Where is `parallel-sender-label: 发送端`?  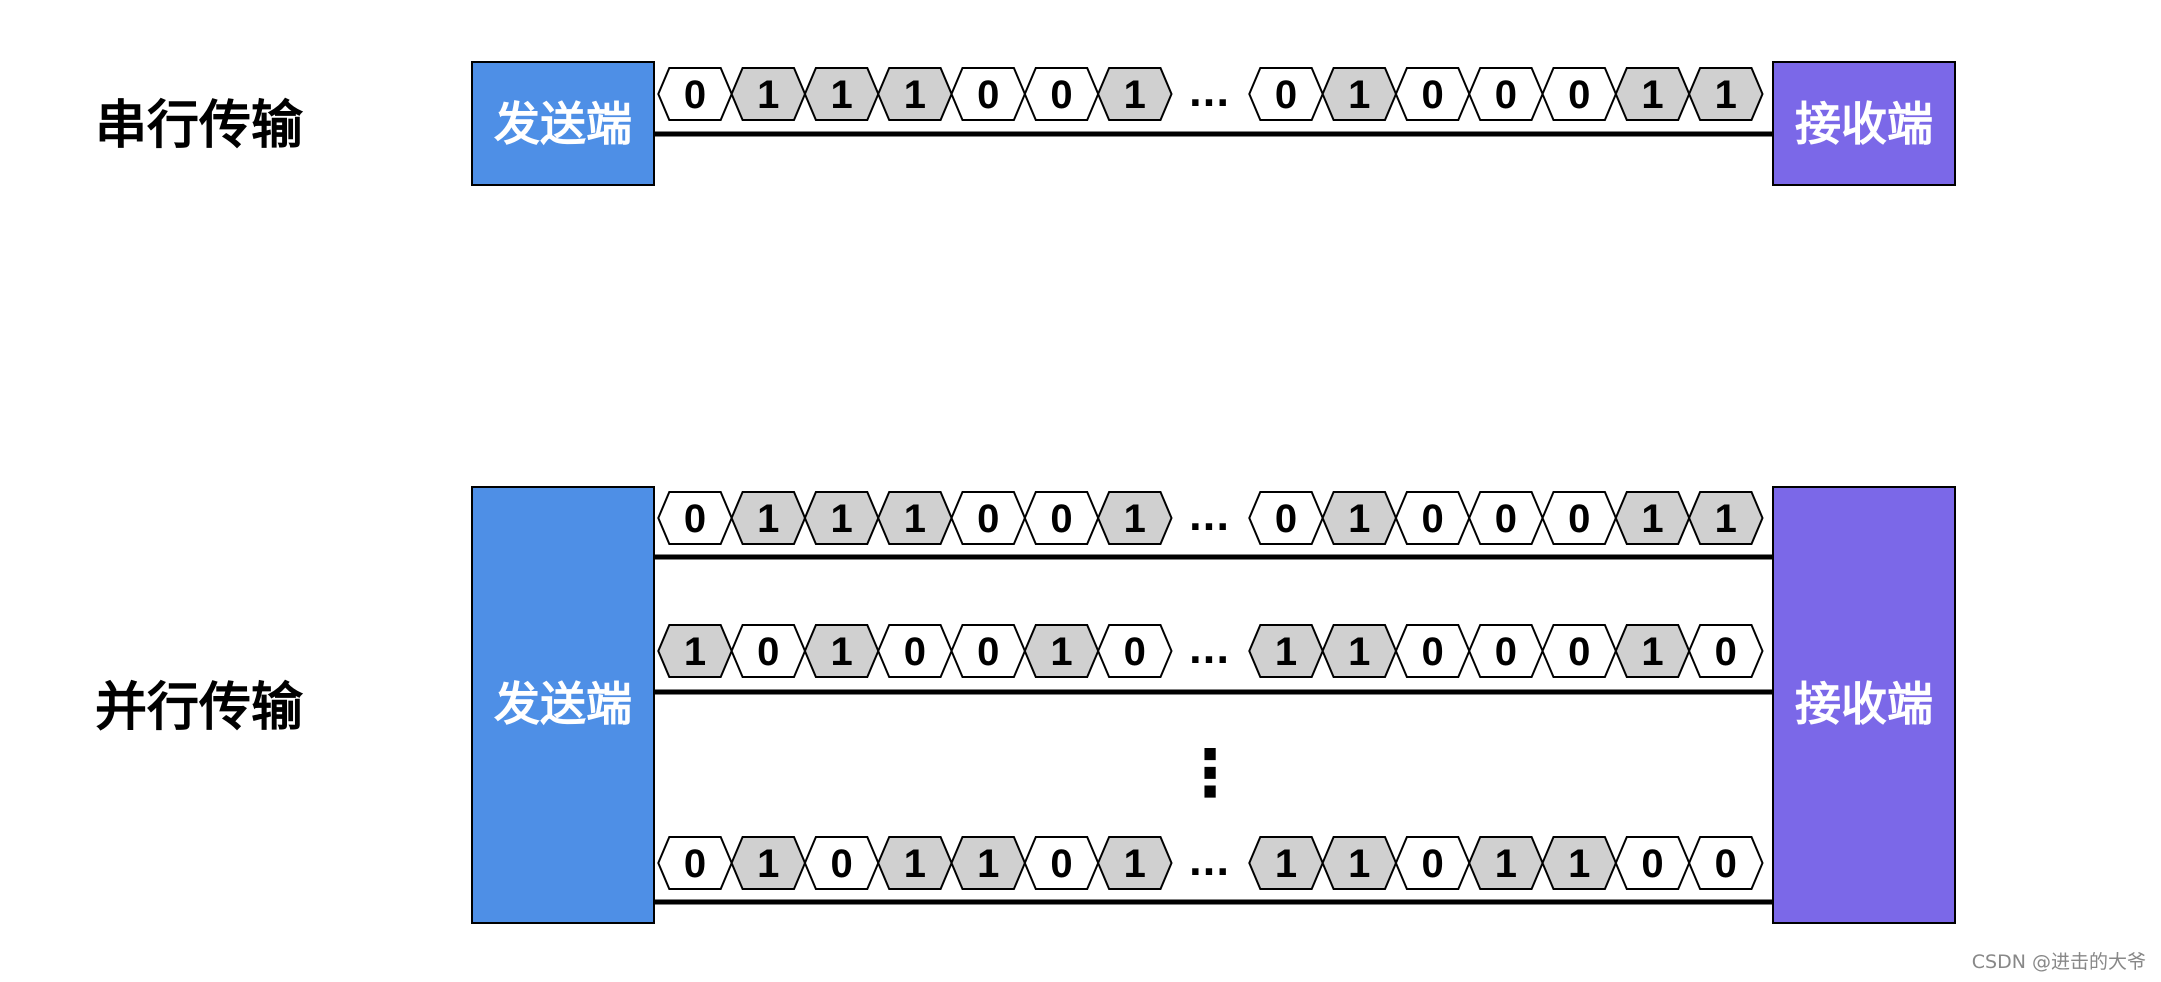
parallel-sender-label: 发送端 is located at coordinates (563, 704).